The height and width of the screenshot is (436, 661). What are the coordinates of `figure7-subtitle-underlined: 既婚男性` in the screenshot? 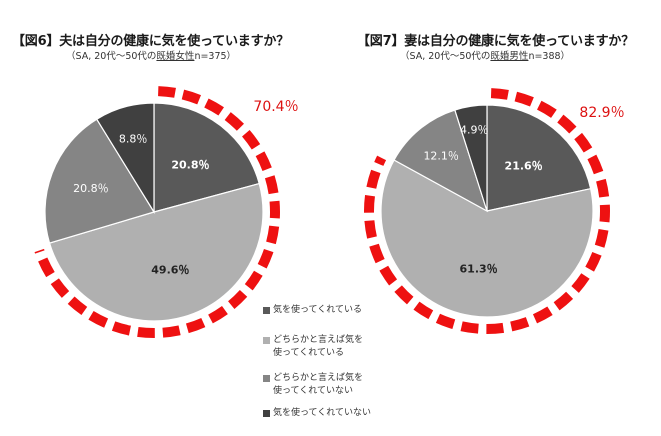 It's located at (509, 56).